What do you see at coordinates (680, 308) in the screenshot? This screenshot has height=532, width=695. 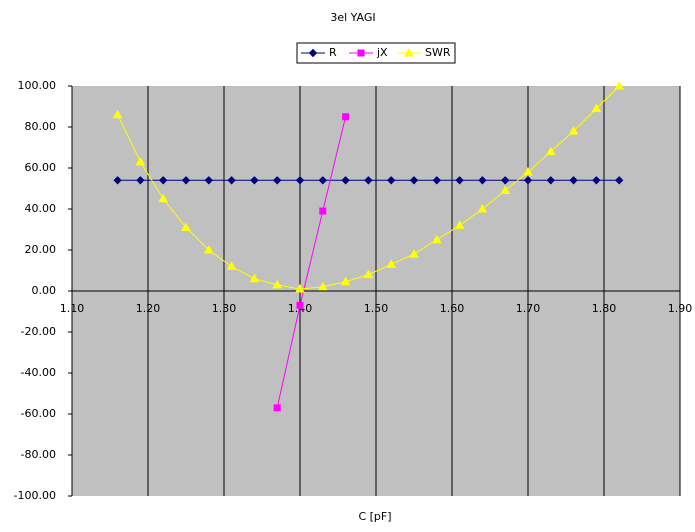 I see `x-tick-label: 1.90` at bounding box center [680, 308].